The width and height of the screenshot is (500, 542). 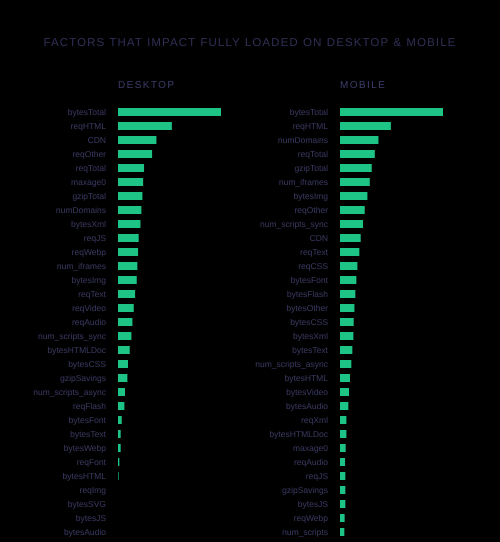 I want to click on y-tick-label: bytesVideo, so click(x=307, y=392).